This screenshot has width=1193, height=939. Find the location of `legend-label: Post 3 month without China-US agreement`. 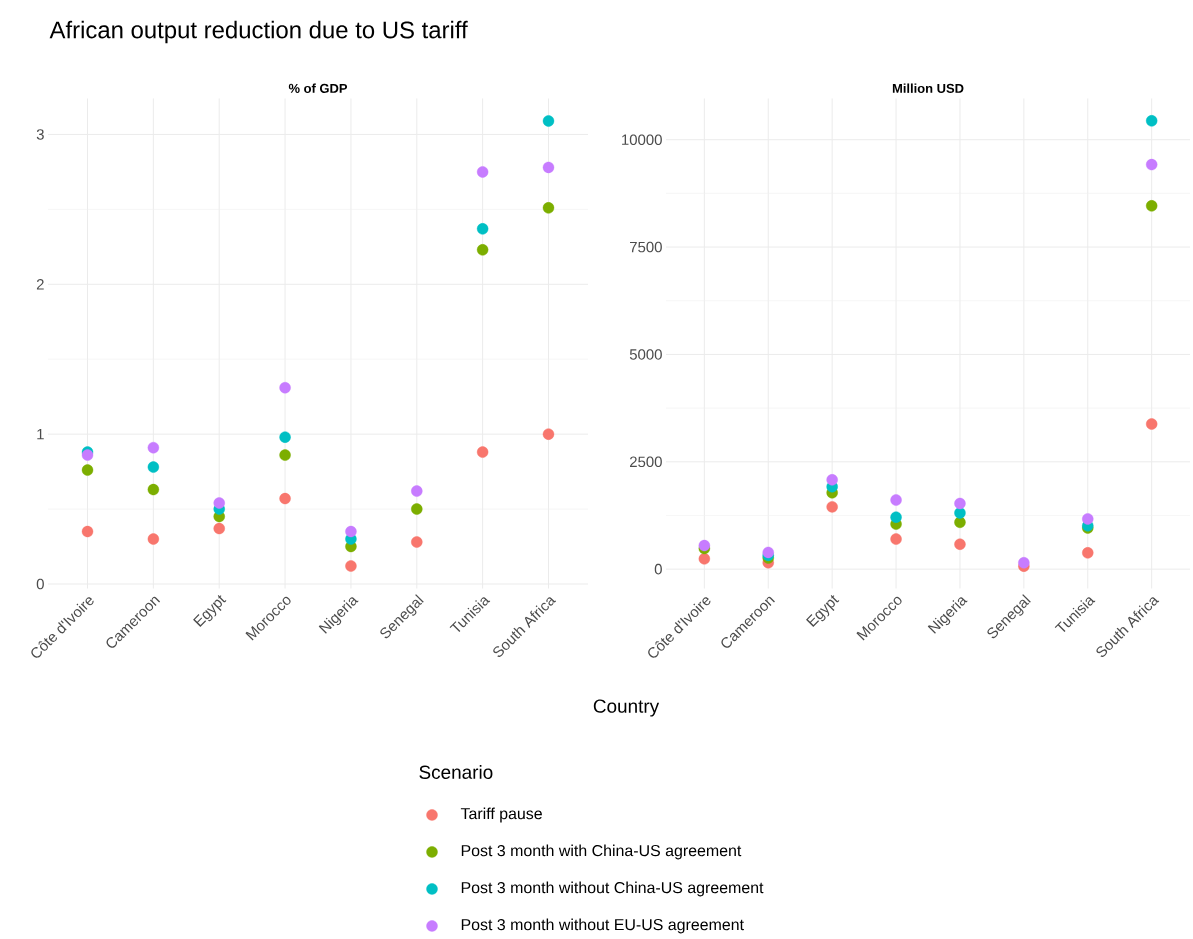

legend-label: Post 3 month without China-US agreement is located at coordinates (612, 889).